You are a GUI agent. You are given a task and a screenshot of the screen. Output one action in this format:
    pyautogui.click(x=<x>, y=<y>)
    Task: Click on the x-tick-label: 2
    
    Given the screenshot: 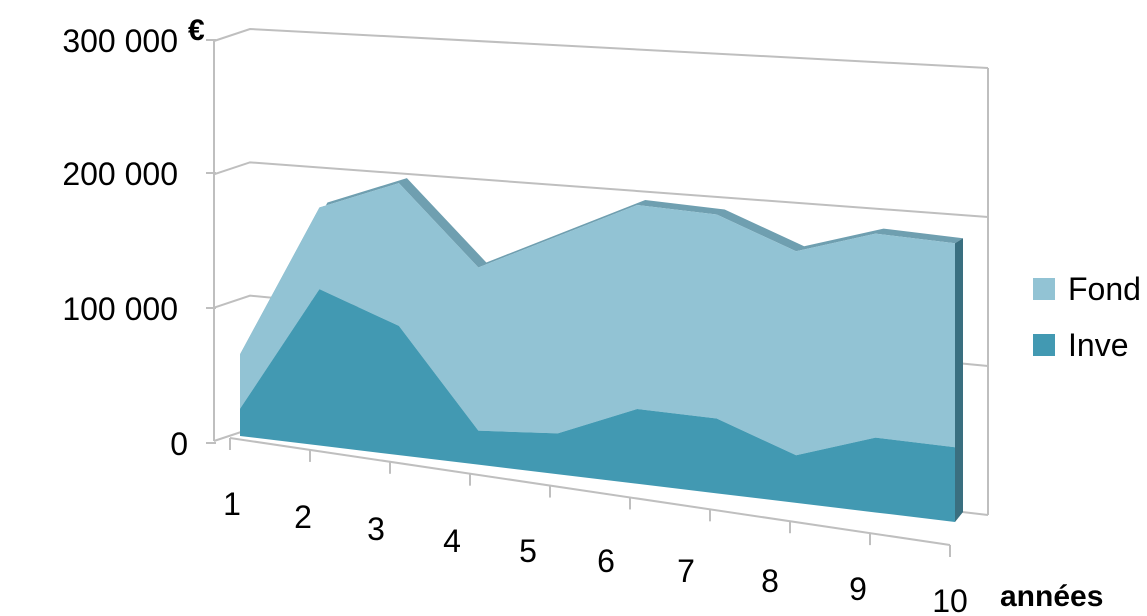 What is the action you would take?
    pyautogui.click(x=303, y=517)
    